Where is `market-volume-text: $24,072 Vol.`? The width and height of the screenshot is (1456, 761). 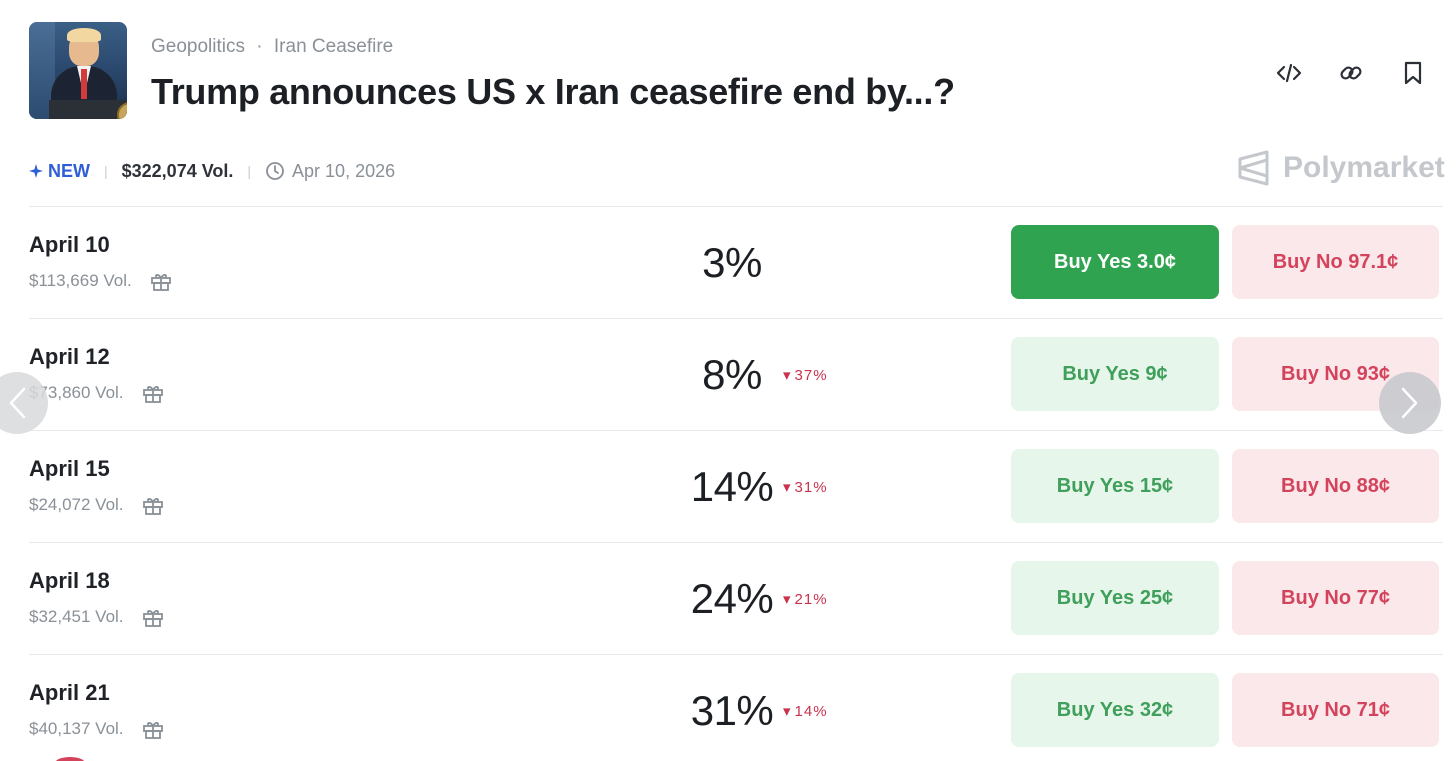 market-volume-text: $24,072 Vol. is located at coordinates (76, 504).